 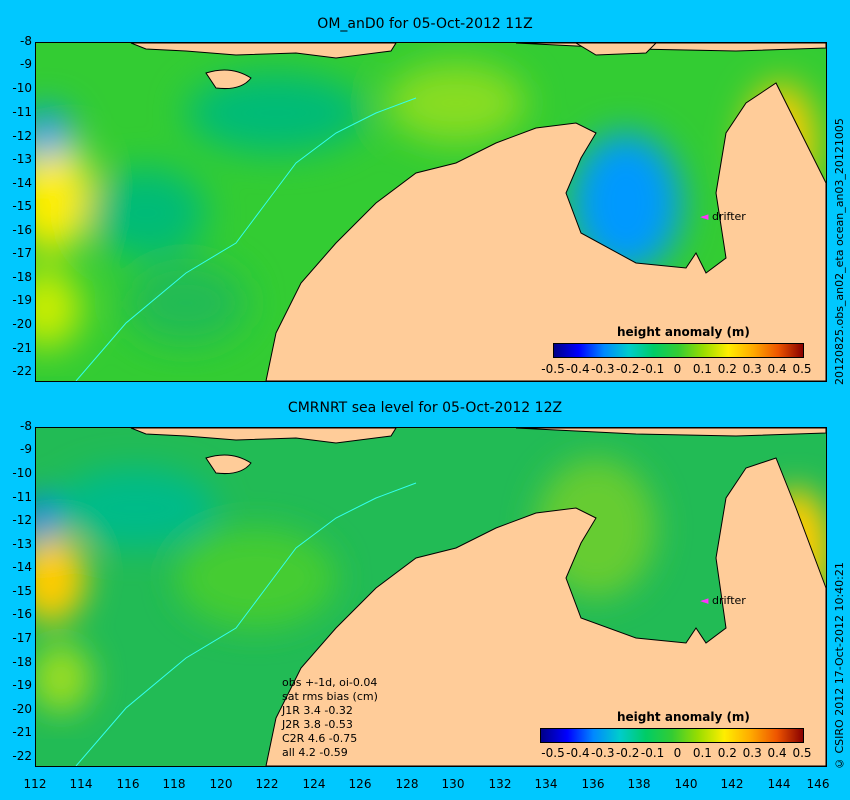 What do you see at coordinates (128, 784) in the screenshot?
I see `x-tick: 116` at bounding box center [128, 784].